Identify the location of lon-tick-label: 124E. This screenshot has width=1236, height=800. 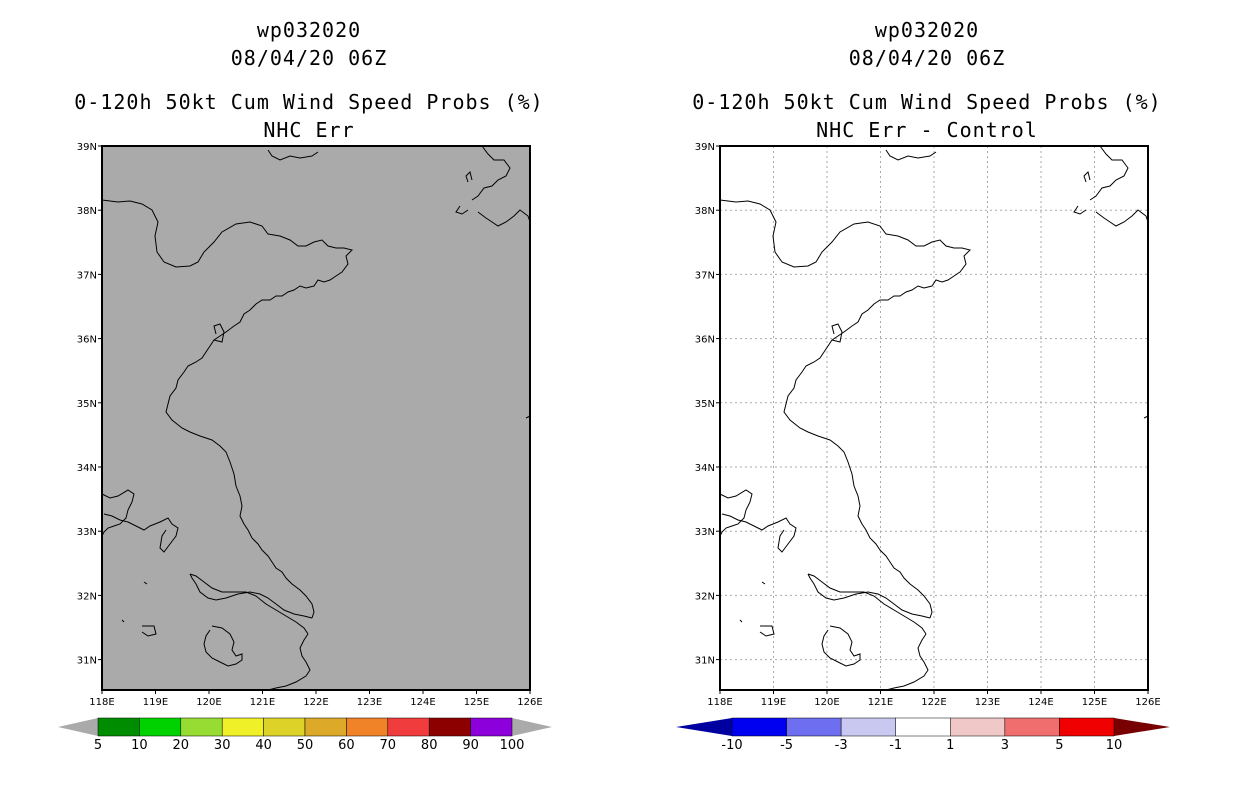
(422, 702).